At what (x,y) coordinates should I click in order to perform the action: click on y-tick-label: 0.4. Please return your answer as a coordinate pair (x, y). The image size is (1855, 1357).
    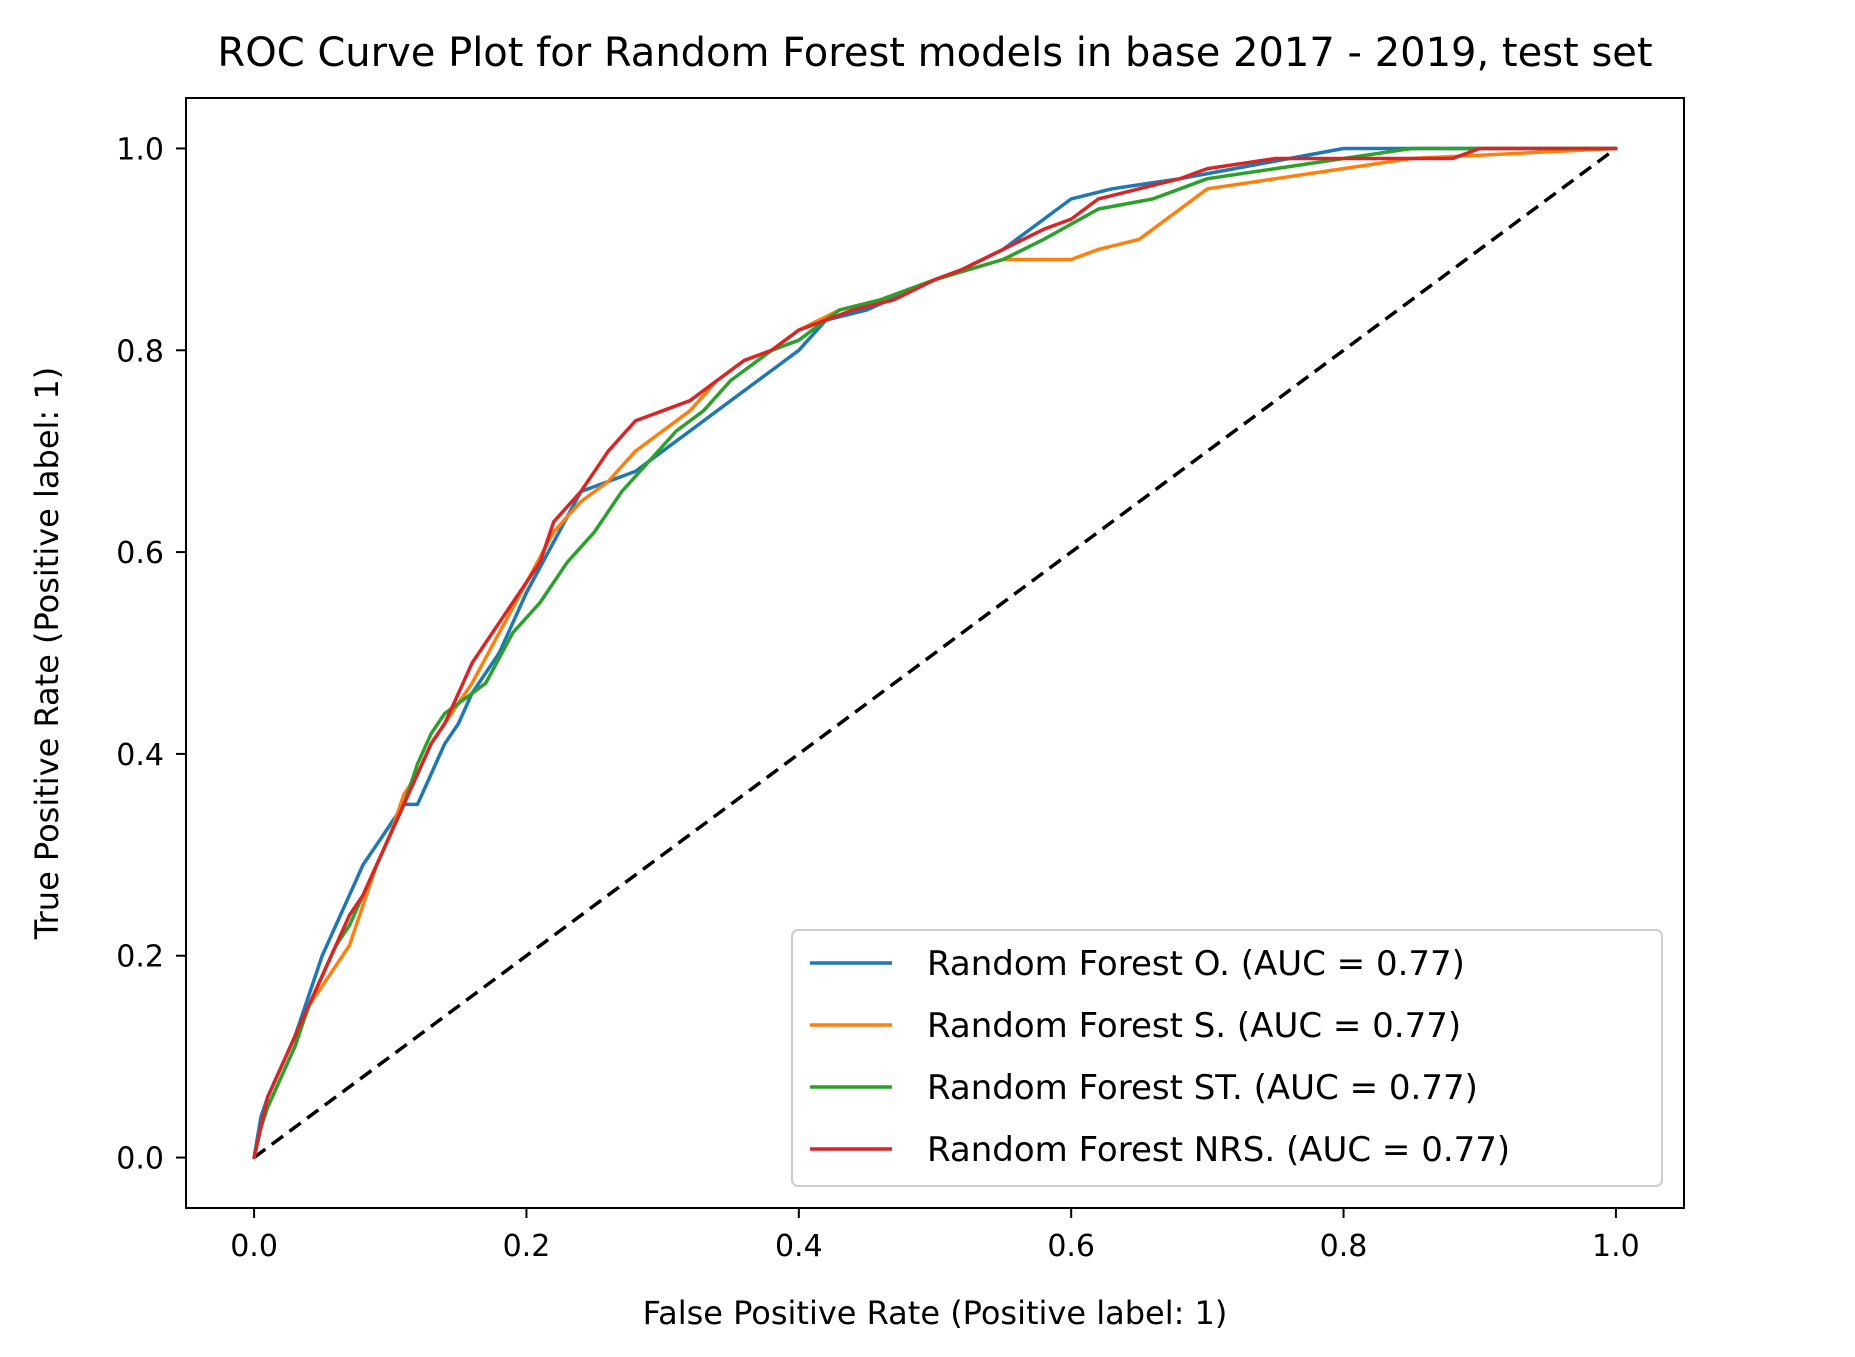
    Looking at the image, I should click on (140, 755).